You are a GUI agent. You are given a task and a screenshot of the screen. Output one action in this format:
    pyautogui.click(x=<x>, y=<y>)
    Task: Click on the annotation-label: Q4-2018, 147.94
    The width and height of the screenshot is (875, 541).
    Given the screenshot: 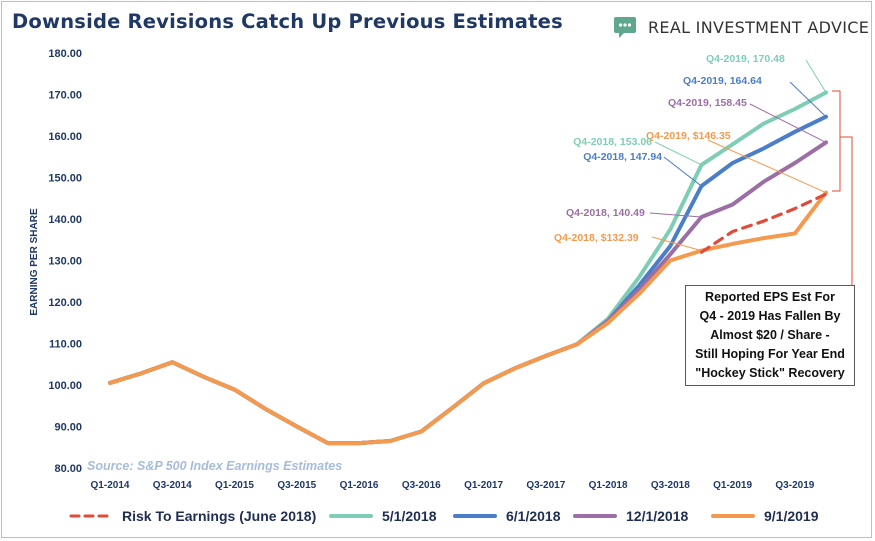 What is the action you would take?
    pyautogui.click(x=622, y=157)
    